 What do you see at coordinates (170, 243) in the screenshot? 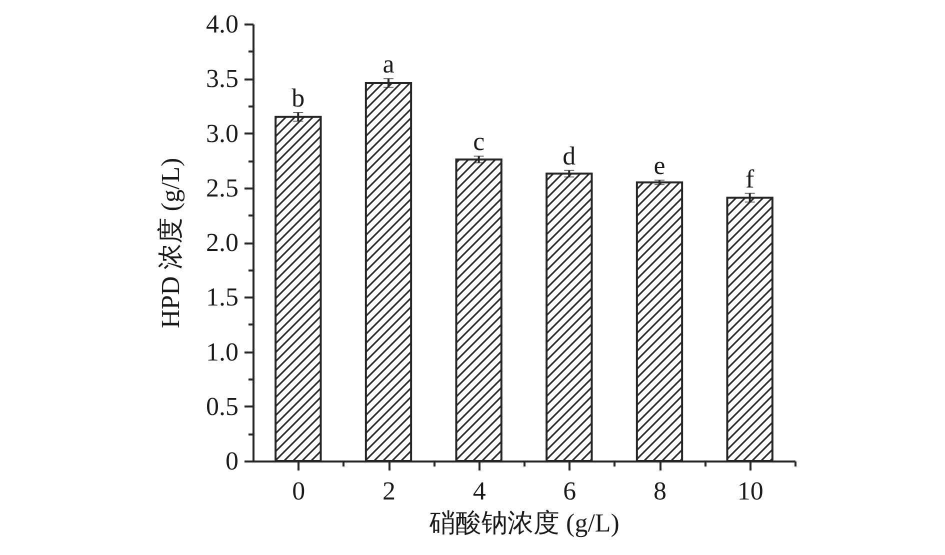
I see `y-axis-title: HPD 浓度 (g/L)` at bounding box center [170, 243].